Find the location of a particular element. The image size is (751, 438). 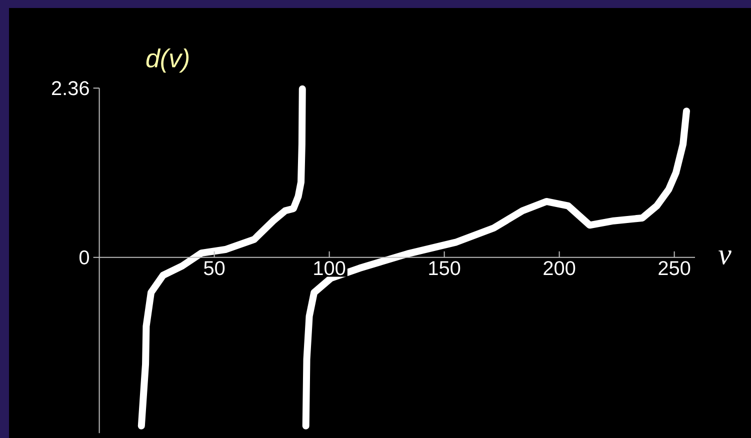

x-tick-label: 250 is located at coordinates (674, 268).